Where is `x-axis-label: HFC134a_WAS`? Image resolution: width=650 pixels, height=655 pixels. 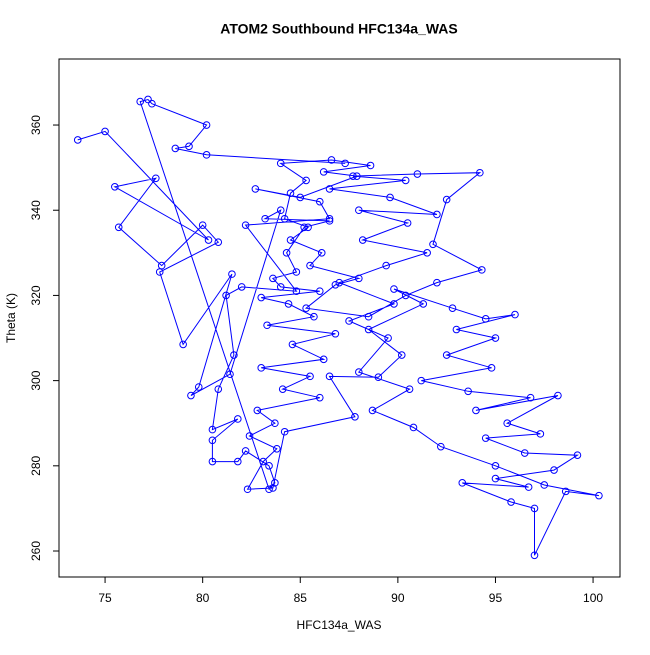
x-axis-label: HFC134a_WAS is located at coordinates (339, 625).